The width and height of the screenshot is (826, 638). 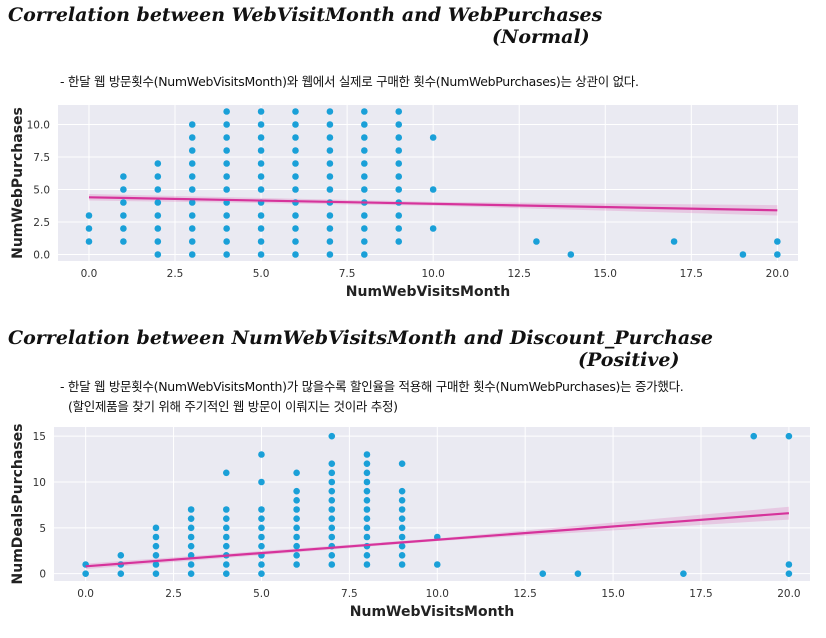 What do you see at coordinates (691, 274) in the screenshot?
I see `chart1-x-tick-label: 17.5` at bounding box center [691, 274].